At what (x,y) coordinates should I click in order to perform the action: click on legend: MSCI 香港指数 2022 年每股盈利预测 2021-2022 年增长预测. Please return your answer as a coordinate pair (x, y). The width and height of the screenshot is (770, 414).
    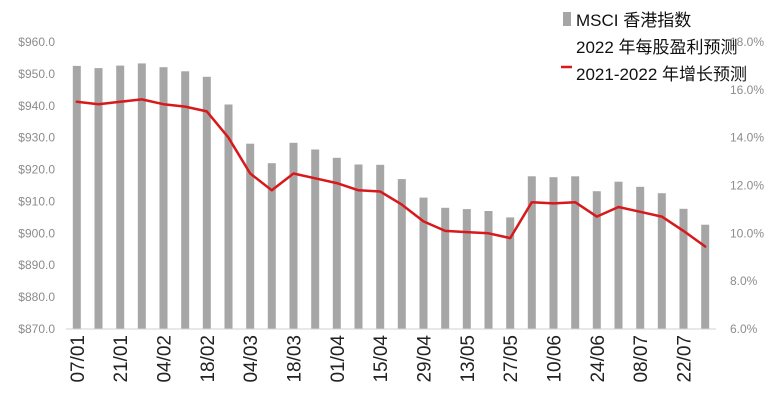
    Looking at the image, I should click on (654, 47).